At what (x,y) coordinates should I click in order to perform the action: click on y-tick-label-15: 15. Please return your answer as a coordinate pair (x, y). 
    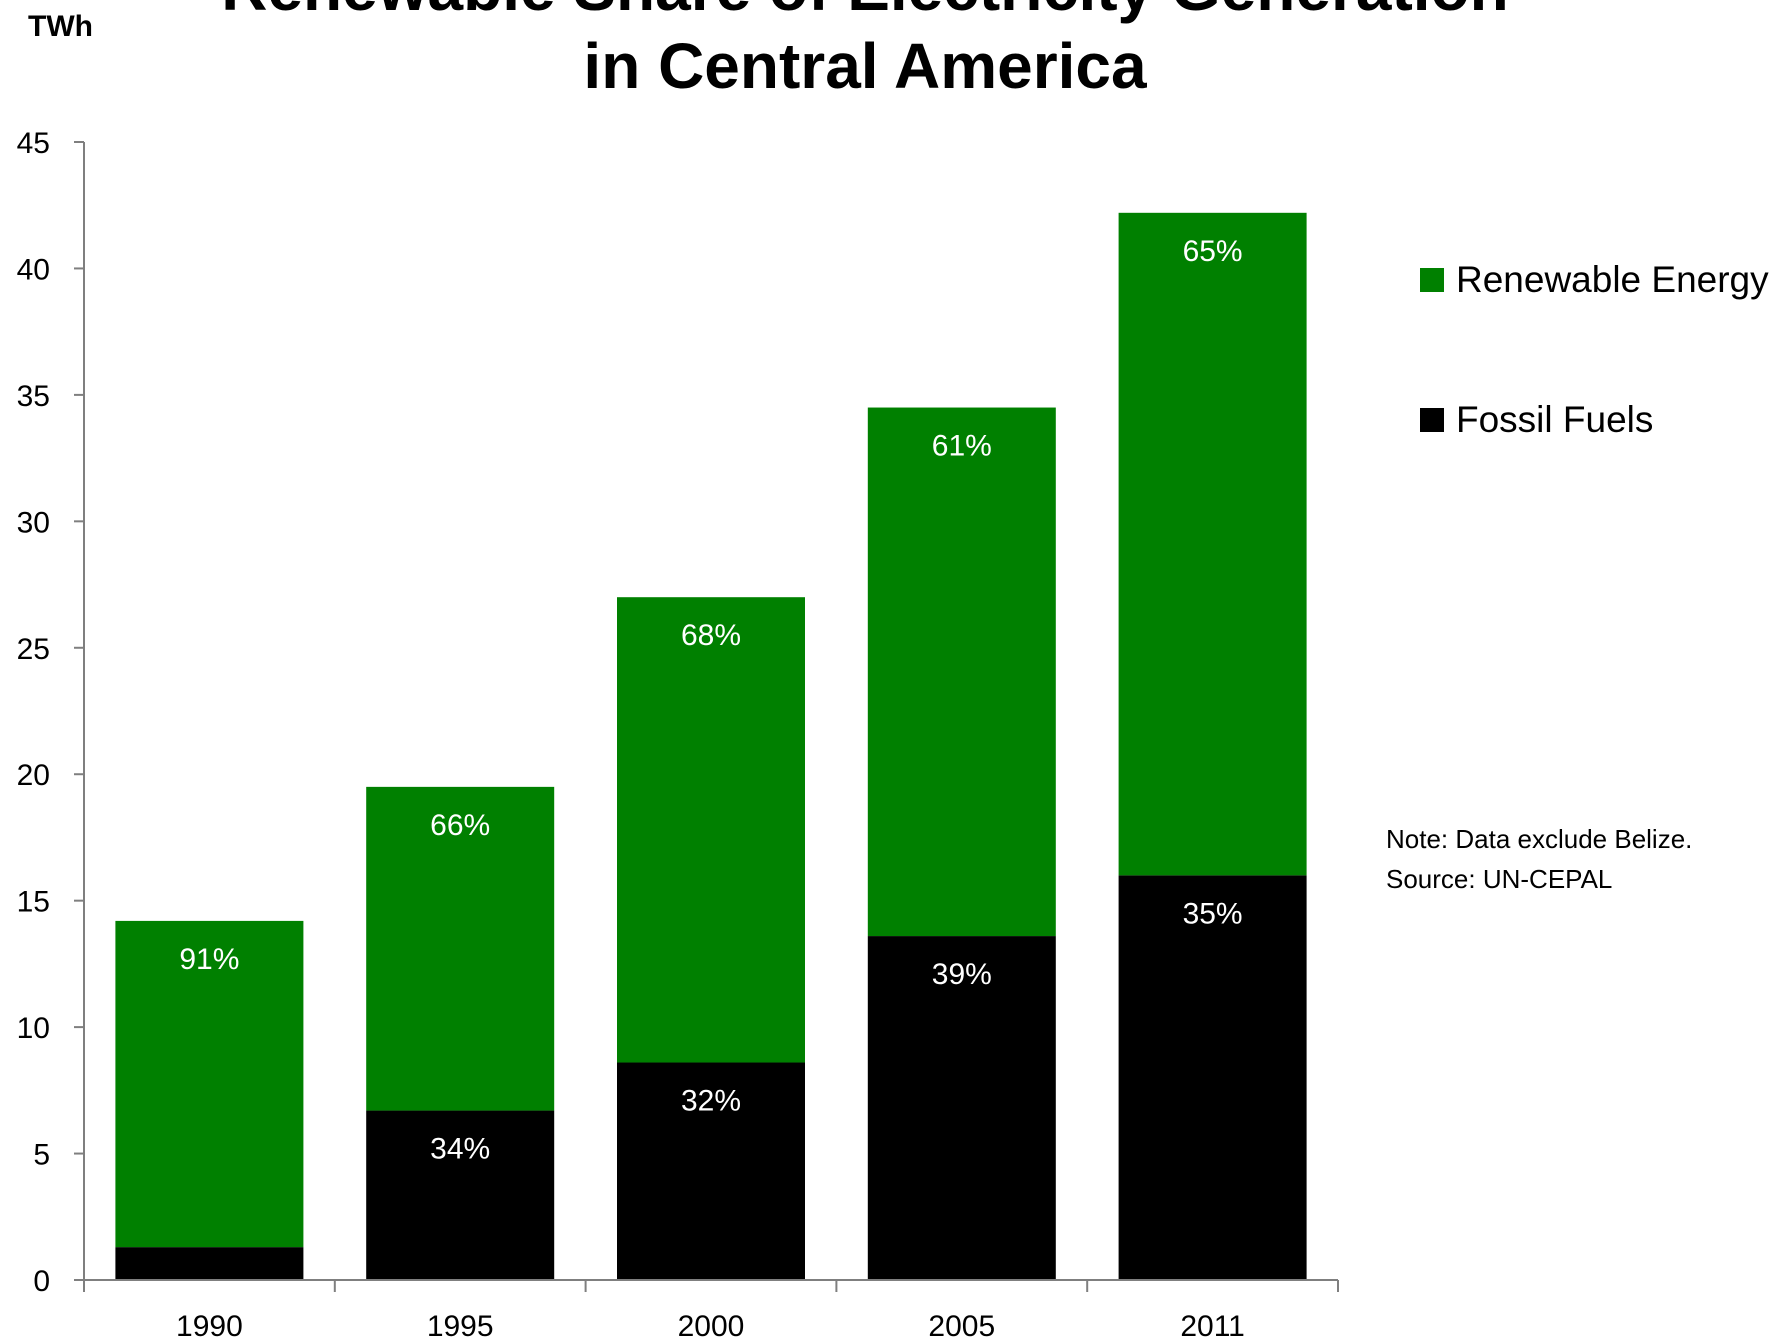
    Looking at the image, I should click on (33, 902).